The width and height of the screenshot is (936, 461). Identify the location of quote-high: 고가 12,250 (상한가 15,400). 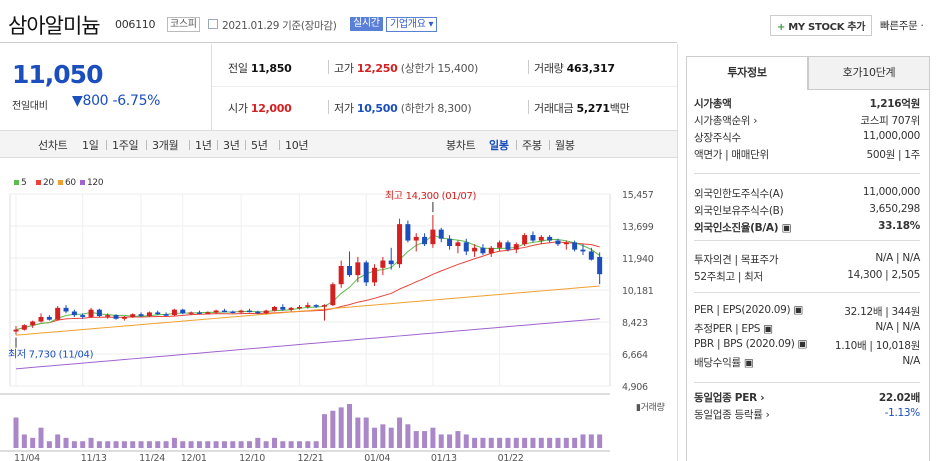
(406, 68).